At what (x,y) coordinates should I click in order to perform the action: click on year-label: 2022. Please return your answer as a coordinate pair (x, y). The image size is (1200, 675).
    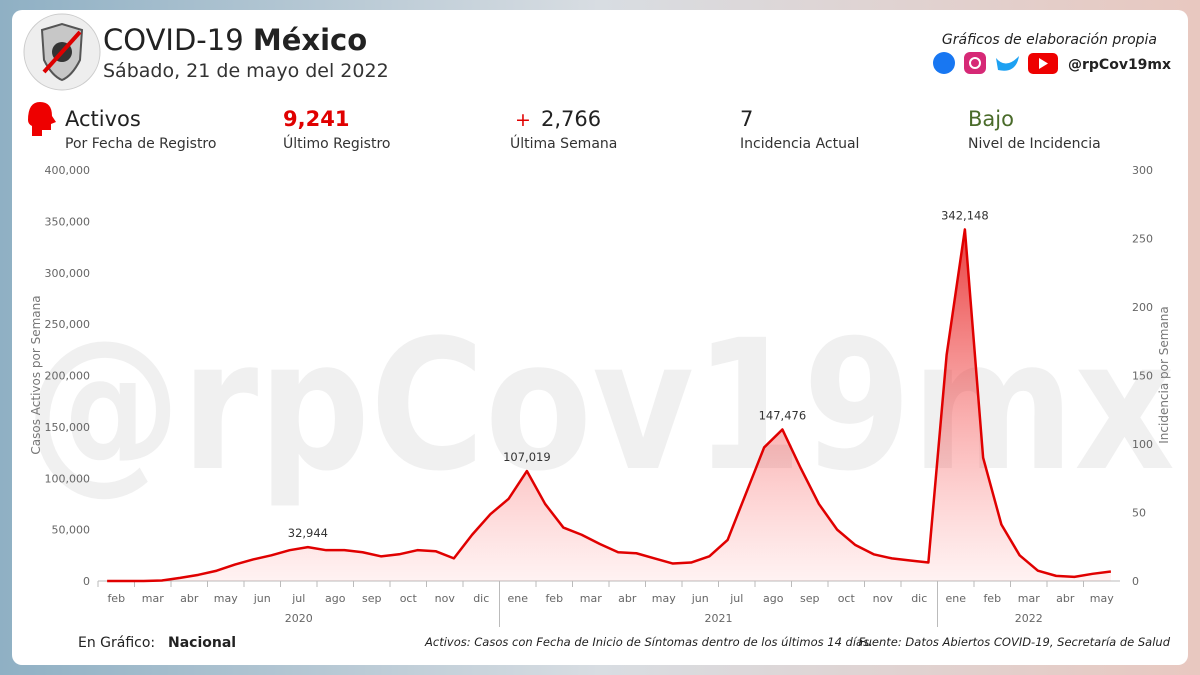
    Looking at the image, I should click on (1029, 618).